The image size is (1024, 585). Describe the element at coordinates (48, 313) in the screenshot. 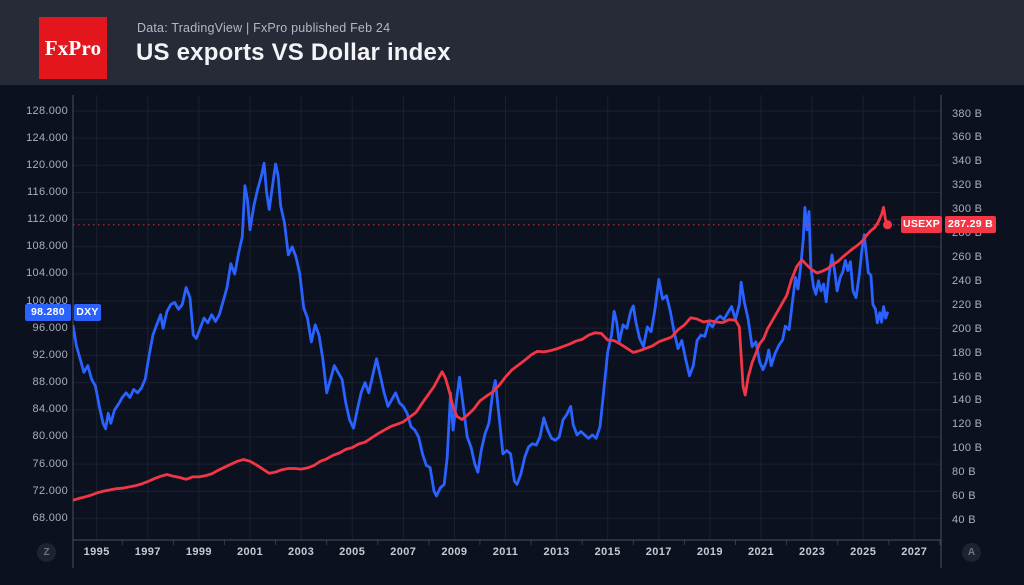

I see `dxy-price-badge: 98.280` at that location.